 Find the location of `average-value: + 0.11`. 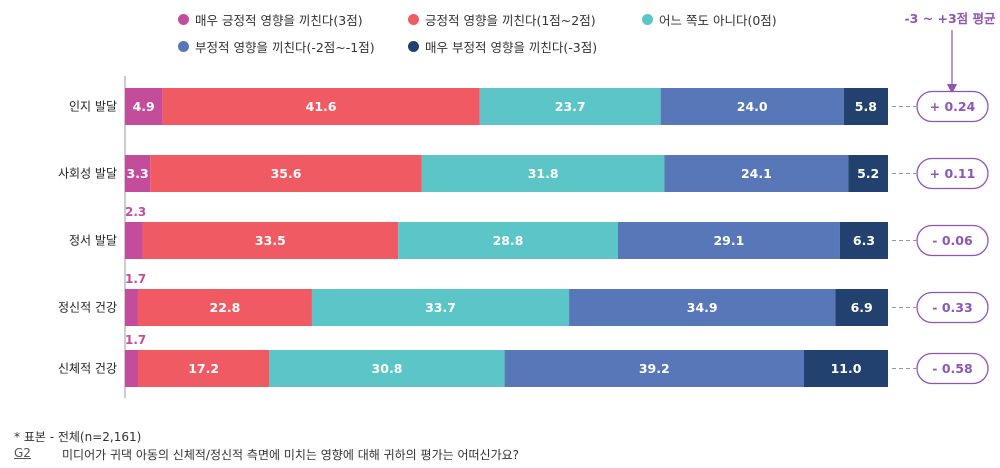

average-value: + 0.11 is located at coordinates (953, 173).